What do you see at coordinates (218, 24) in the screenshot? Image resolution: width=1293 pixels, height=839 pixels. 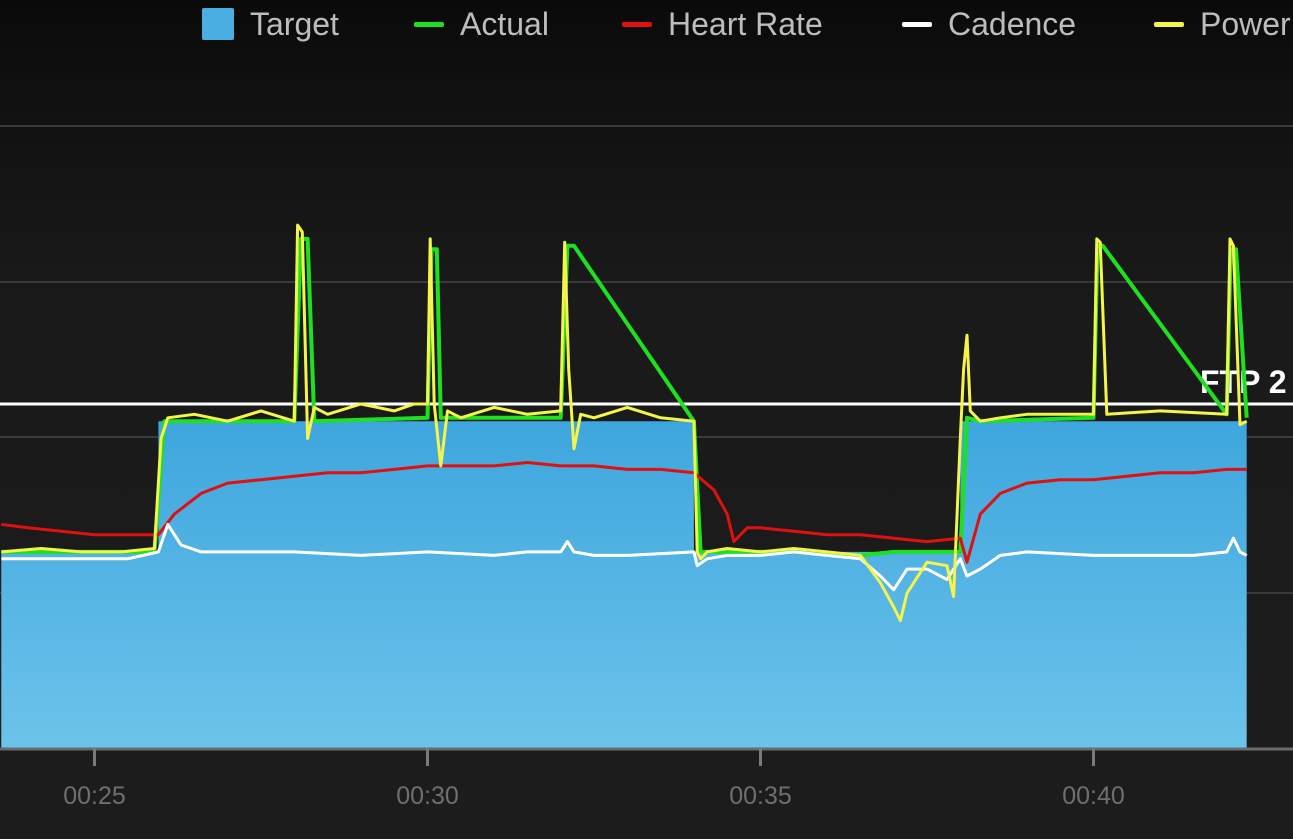 I see `legend-swatch-target` at bounding box center [218, 24].